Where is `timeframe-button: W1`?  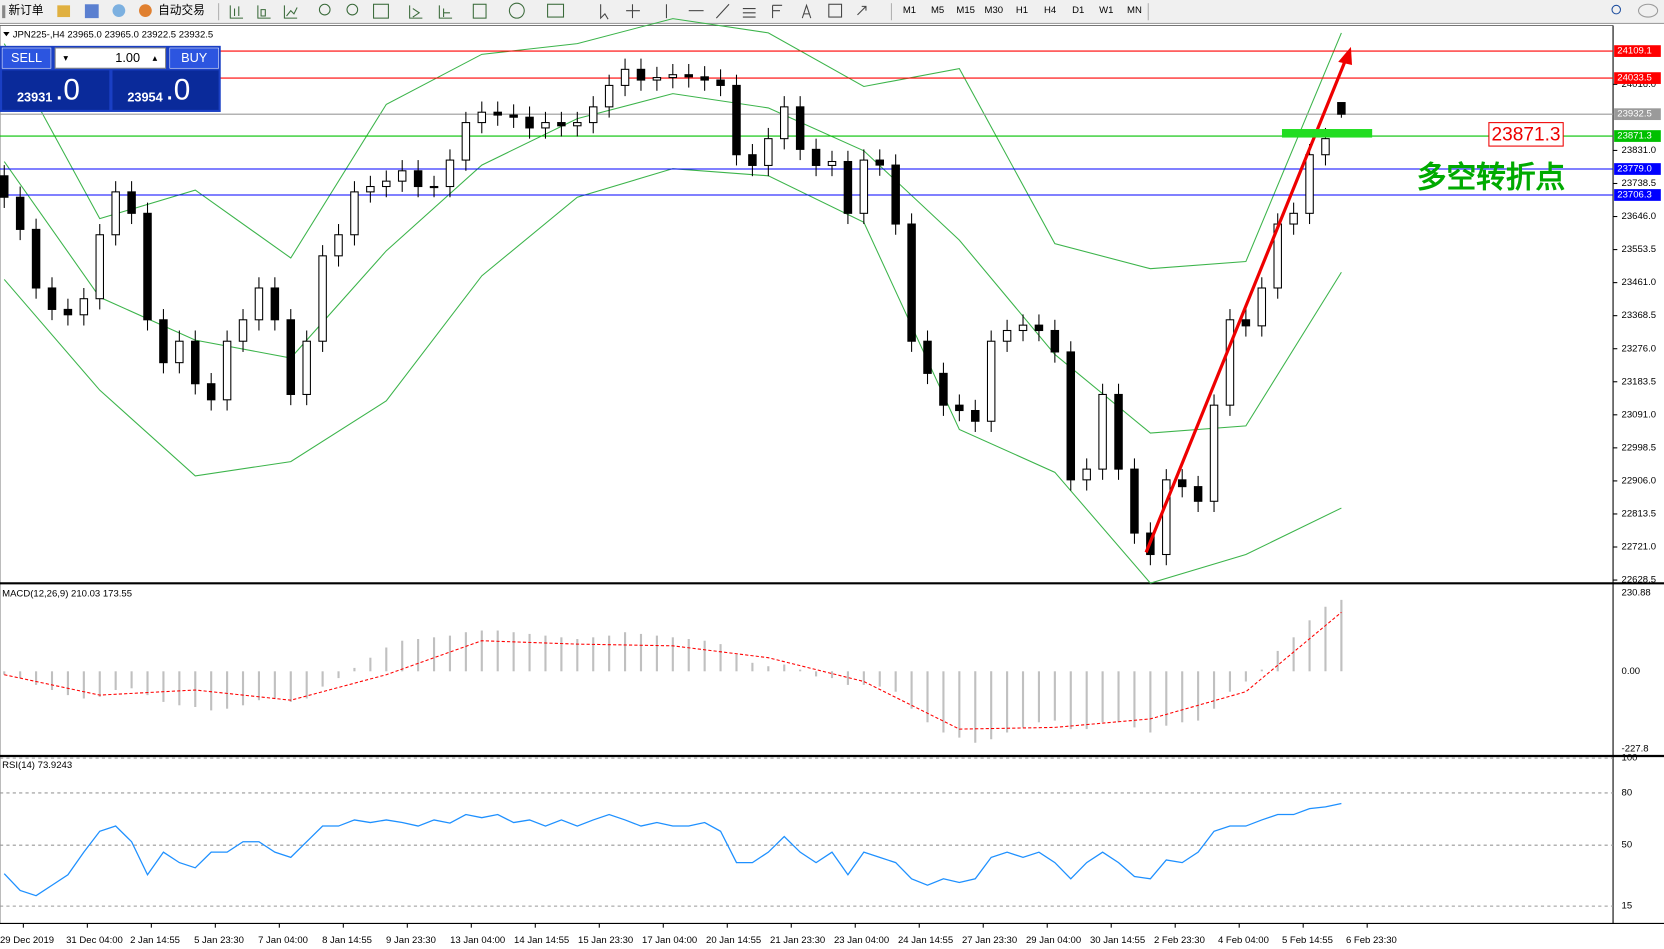
timeframe-button: W1 is located at coordinates (1106, 10).